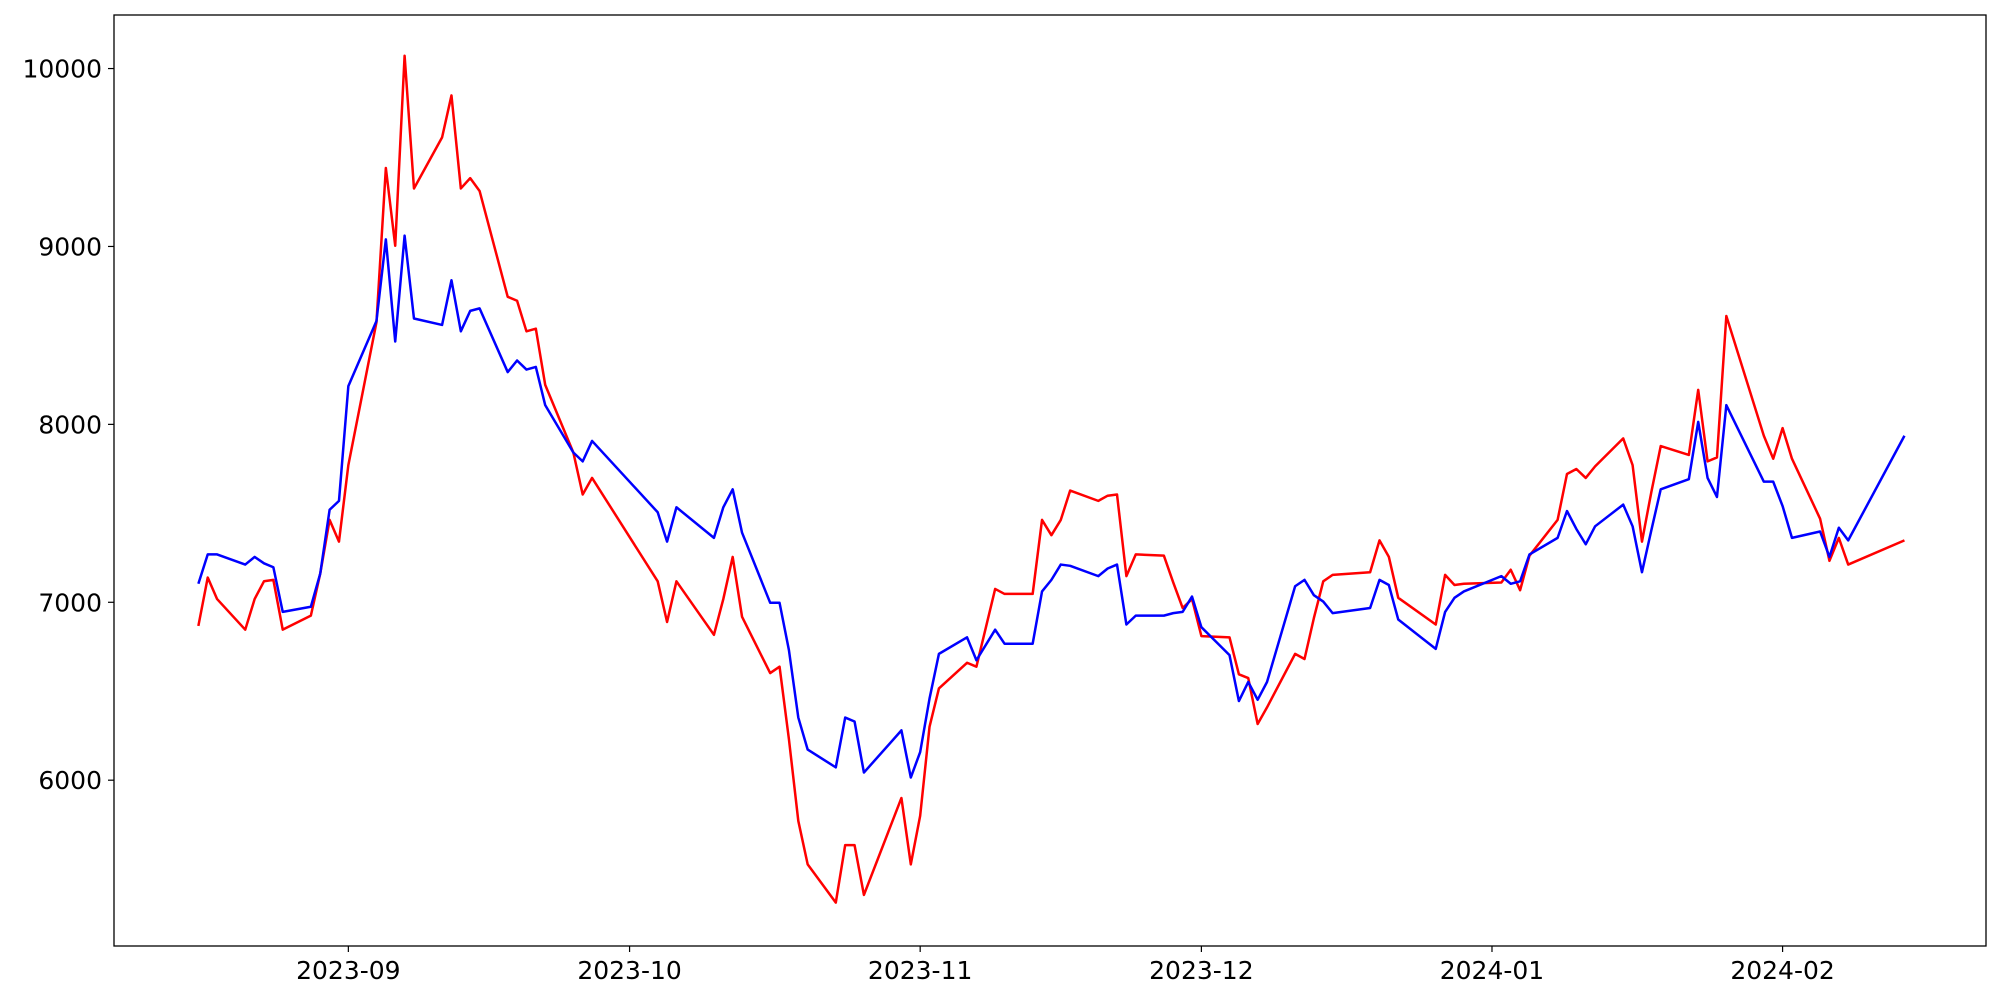 The height and width of the screenshot is (1000, 2000). What do you see at coordinates (1782, 970) in the screenshot?
I see `x-tick-label: 2024-02` at bounding box center [1782, 970].